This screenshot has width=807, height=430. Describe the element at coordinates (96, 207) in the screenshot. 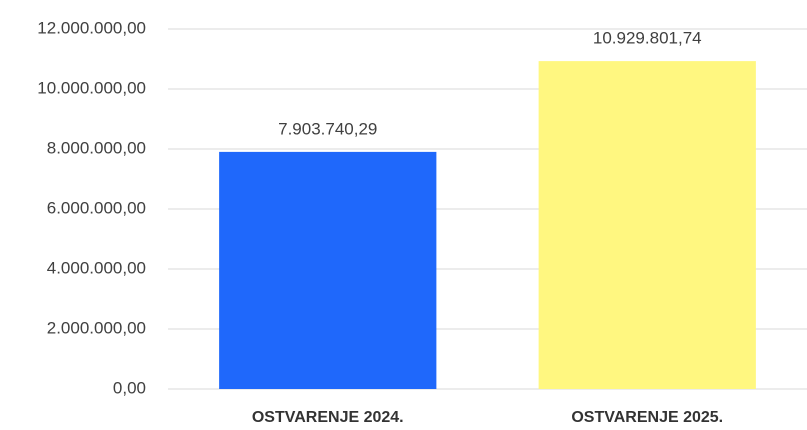

I see `y-tick-label: 6.000.000,00` at that location.